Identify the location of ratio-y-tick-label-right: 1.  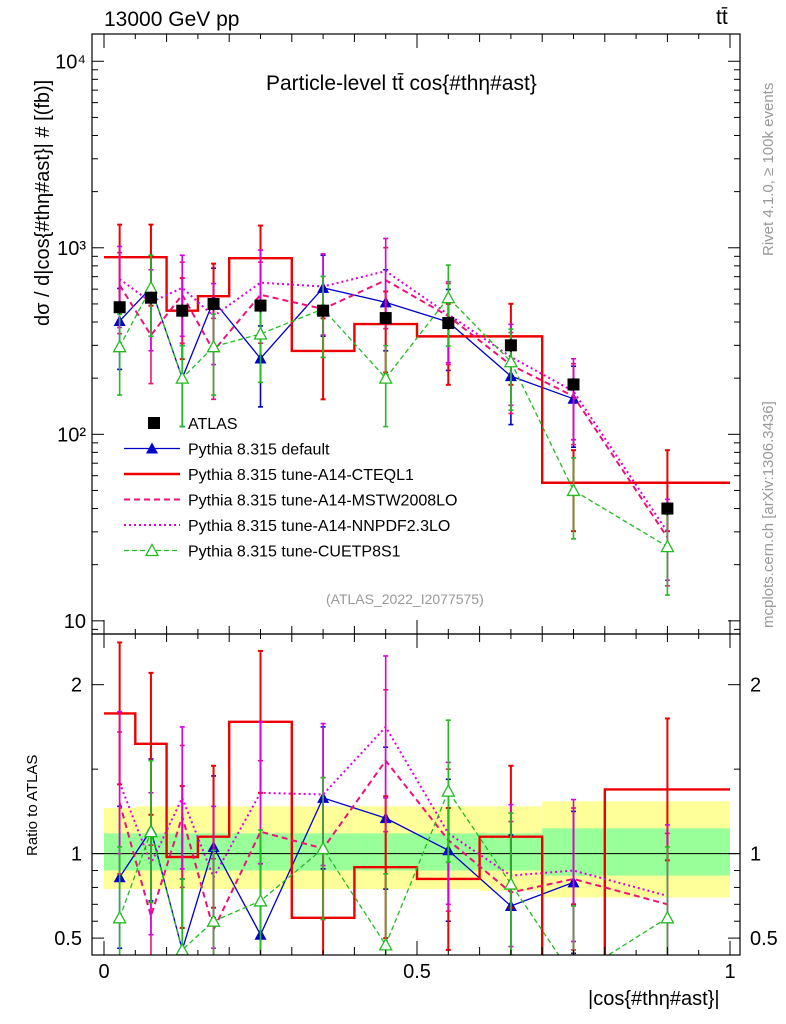
(755, 855).